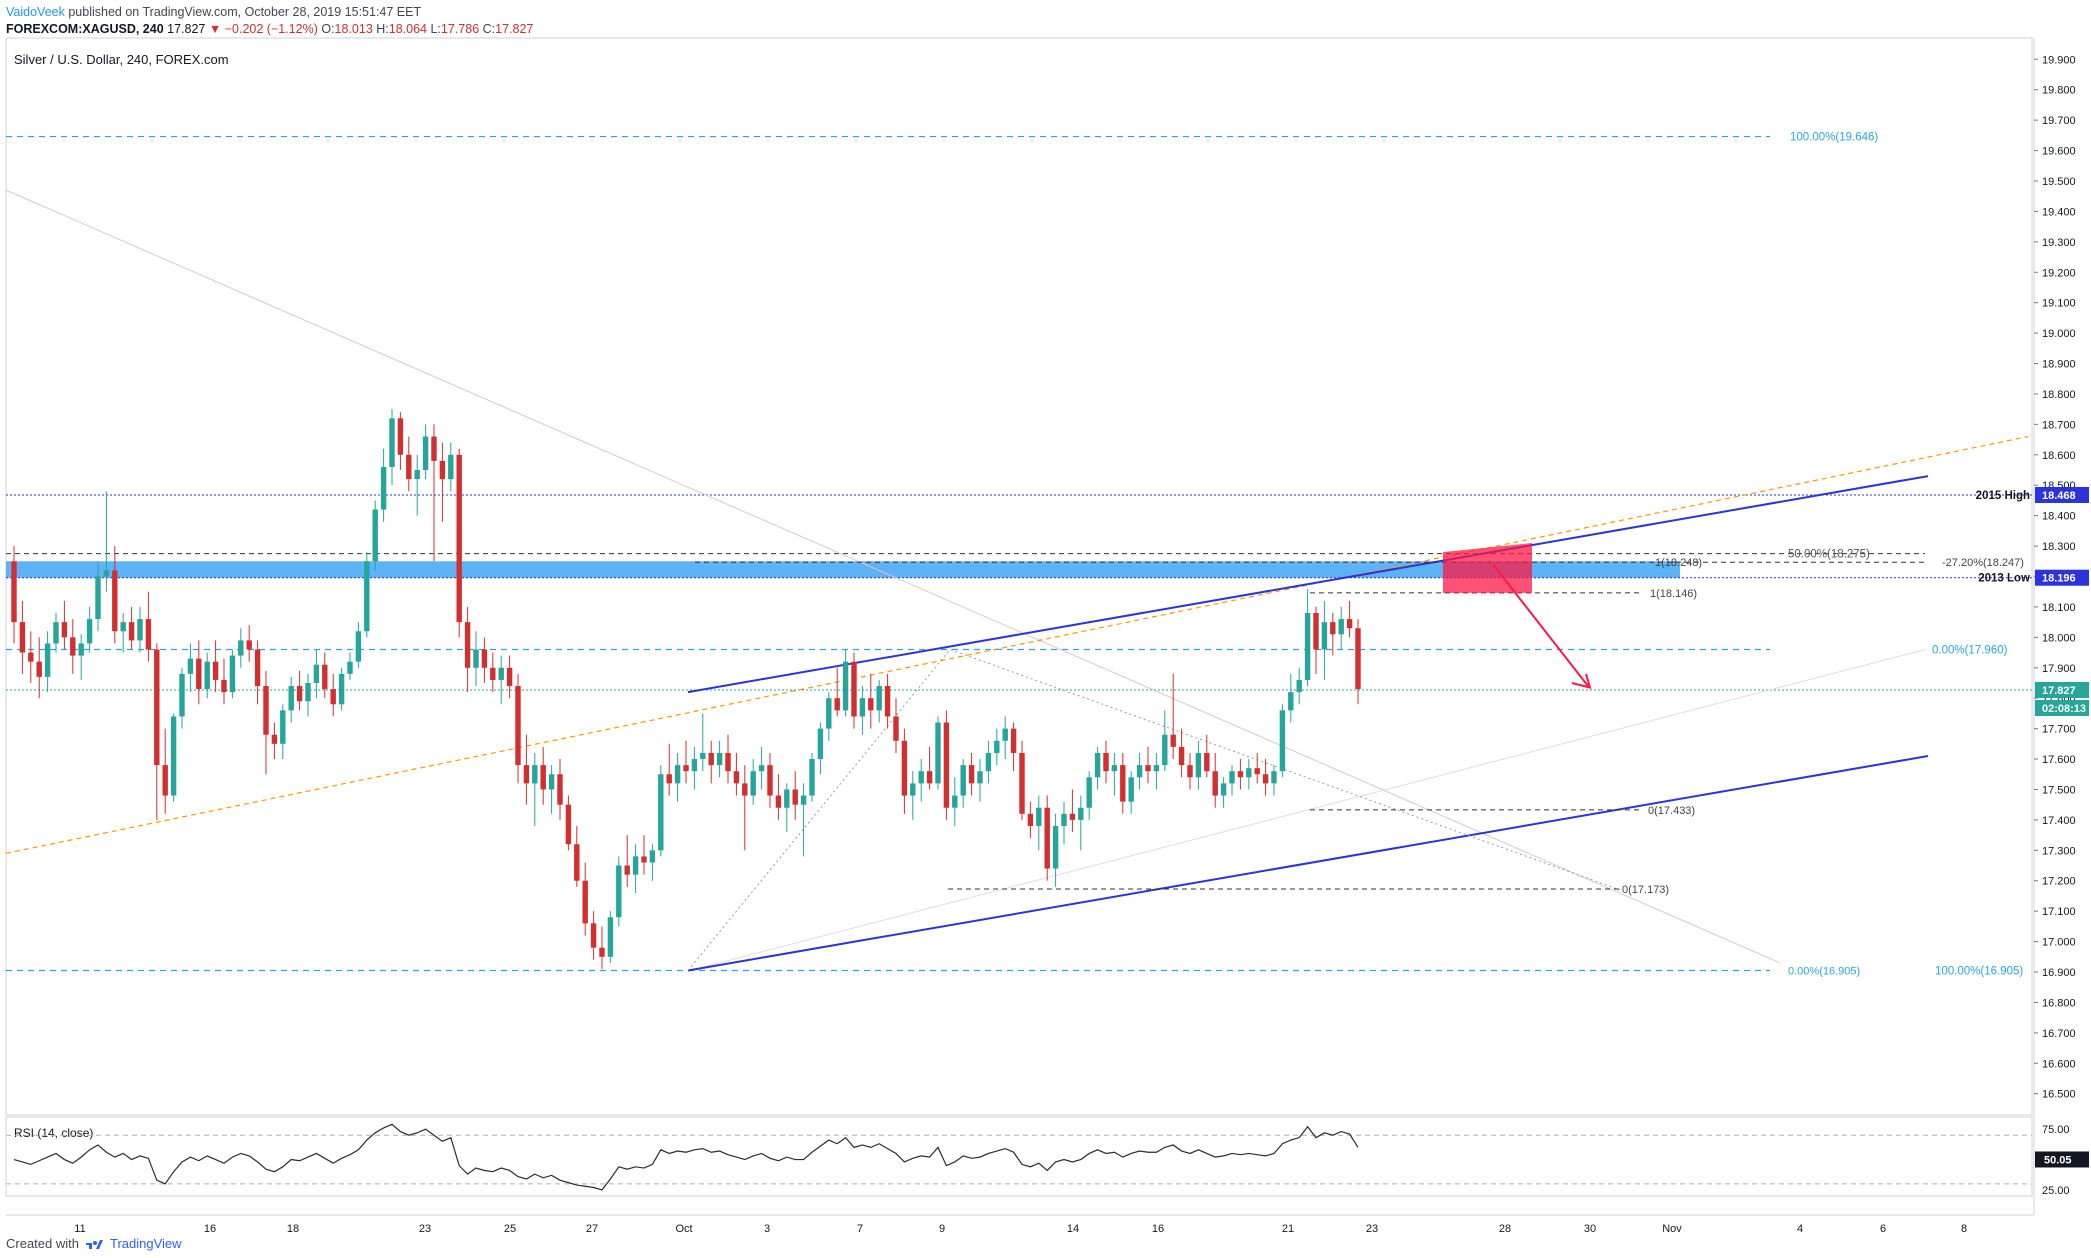  I want to click on y-tick-label: 18.400, so click(2059, 517).